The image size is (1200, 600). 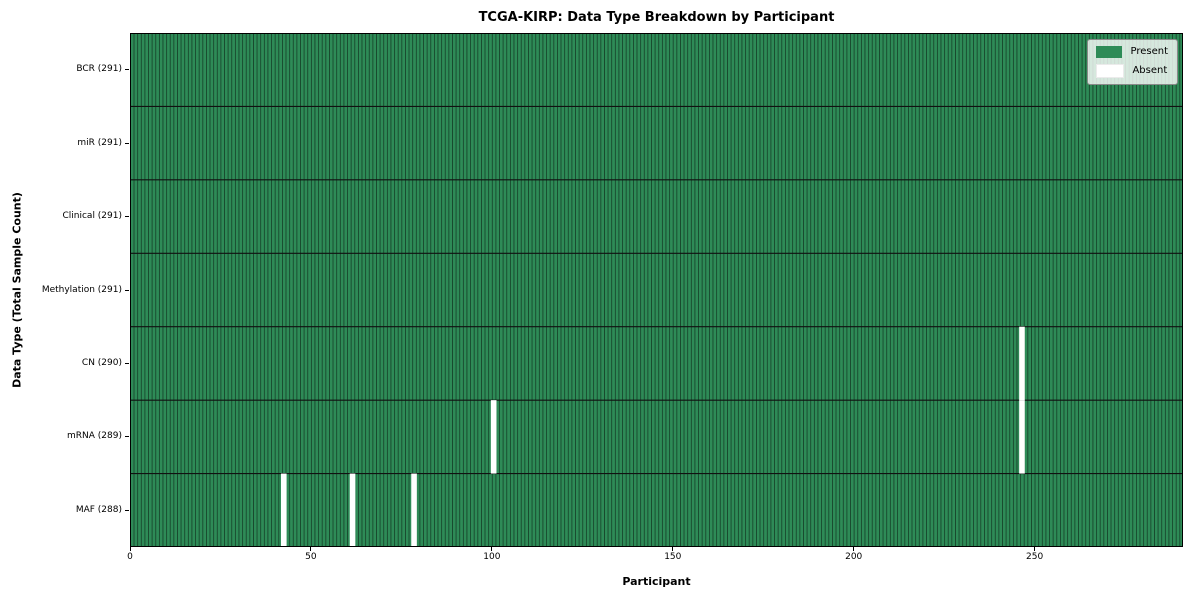 I want to click on x-tick-label-250: 250, so click(x=1035, y=557).